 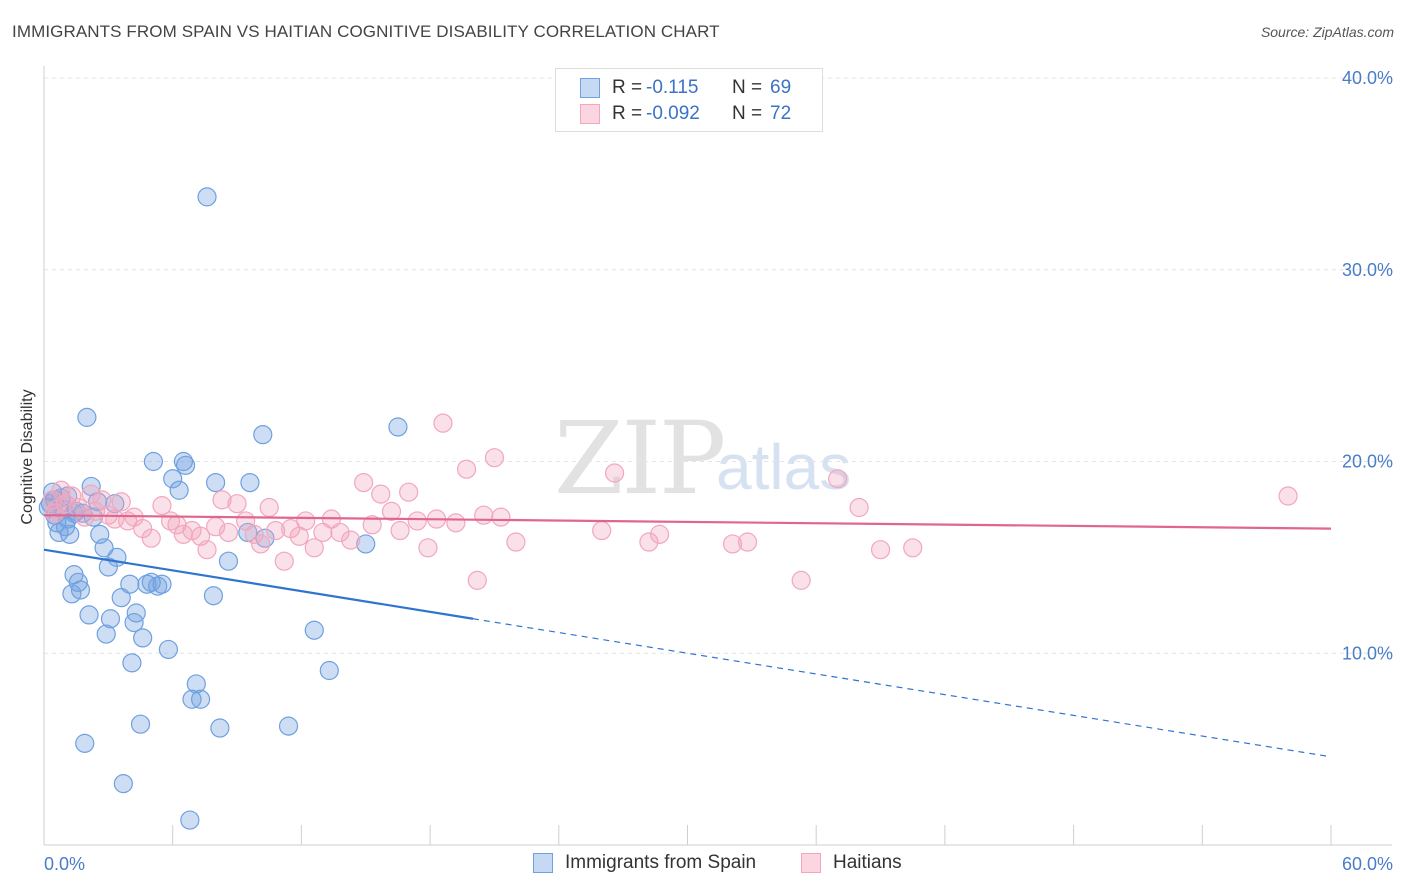 I want to click on y-tick-label: 40.0%, so click(x=1367, y=78).